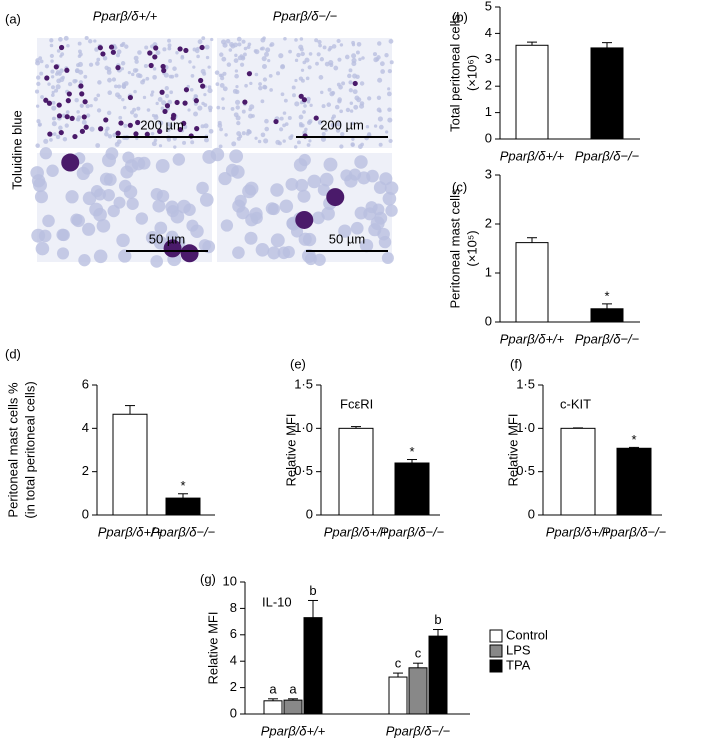 This screenshot has width=709, height=753. I want to click on panel-label: (b), so click(460, 16).